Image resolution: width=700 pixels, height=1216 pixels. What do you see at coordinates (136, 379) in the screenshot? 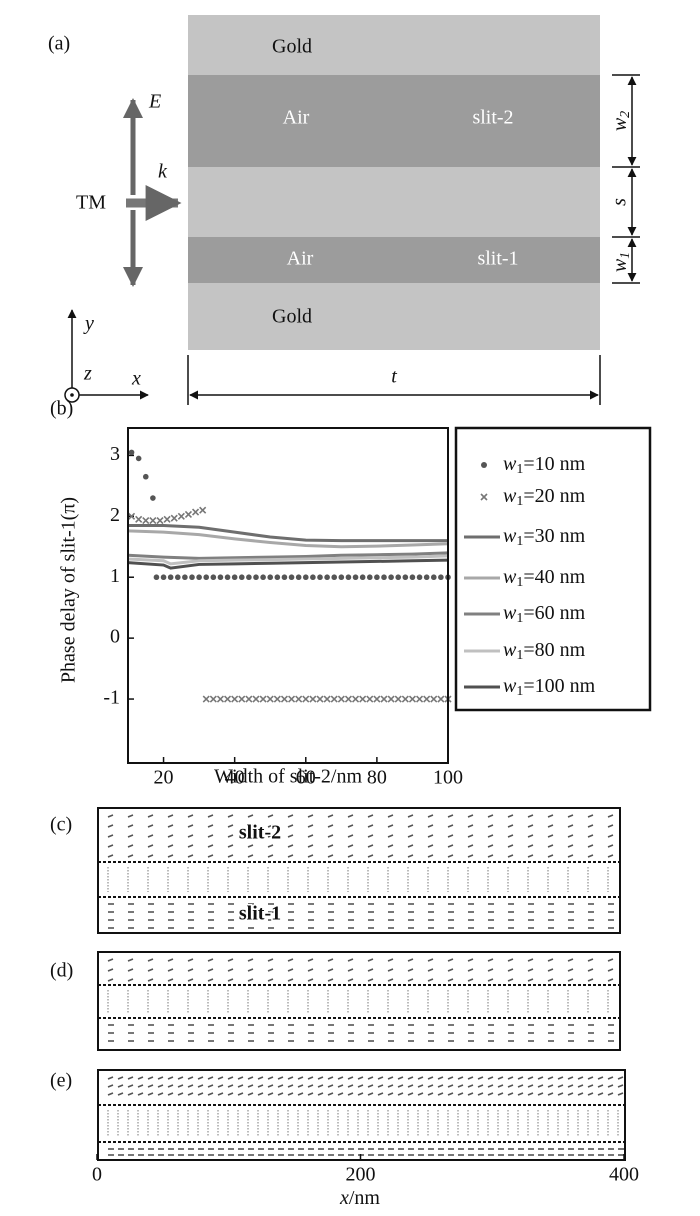
I see `label: x` at bounding box center [136, 379].